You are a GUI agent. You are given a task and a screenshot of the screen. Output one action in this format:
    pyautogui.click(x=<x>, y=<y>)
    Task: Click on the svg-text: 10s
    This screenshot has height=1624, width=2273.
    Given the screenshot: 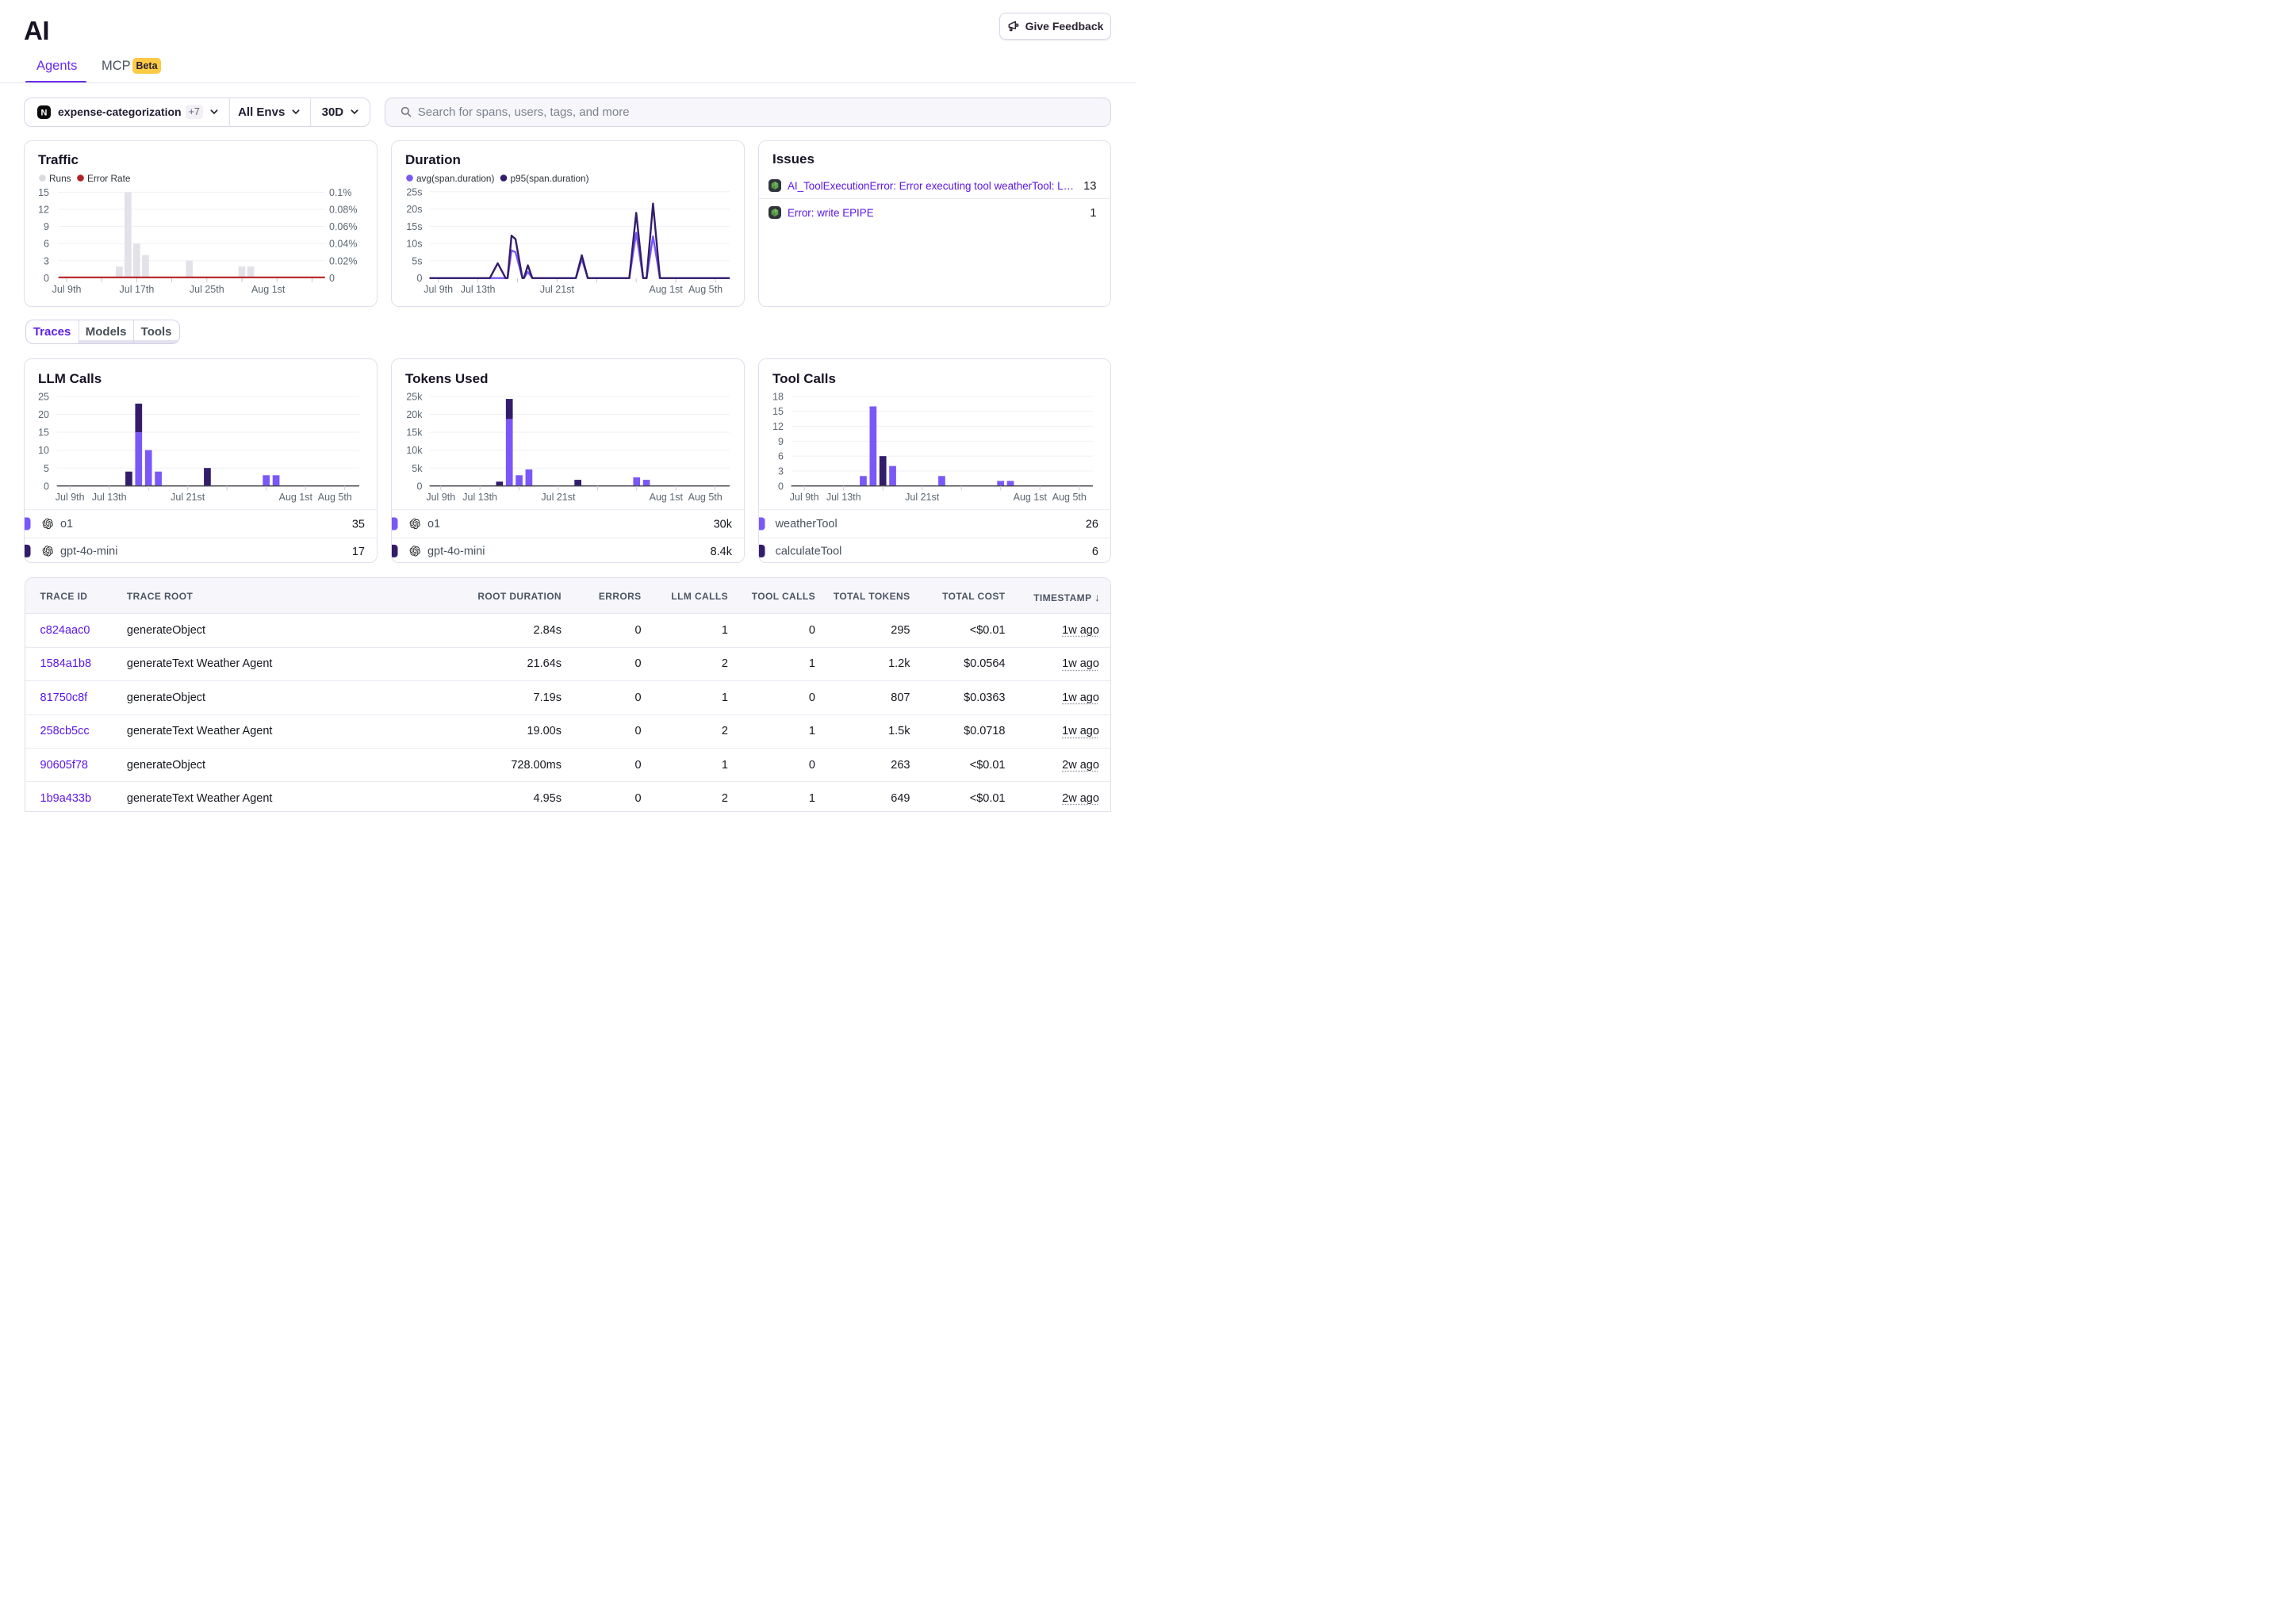 What is the action you would take?
    pyautogui.click(x=414, y=244)
    